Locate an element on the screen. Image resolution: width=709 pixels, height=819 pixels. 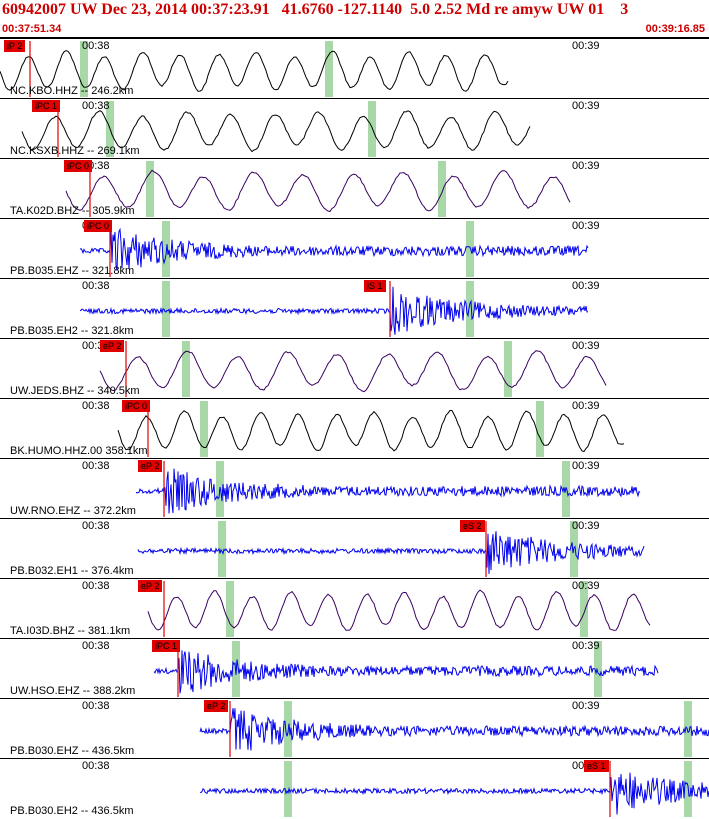
trace-panel: 00:38 00:39 iPC 0 TA.K02D.BHZ -- 305.9km is located at coordinates (354, 188).